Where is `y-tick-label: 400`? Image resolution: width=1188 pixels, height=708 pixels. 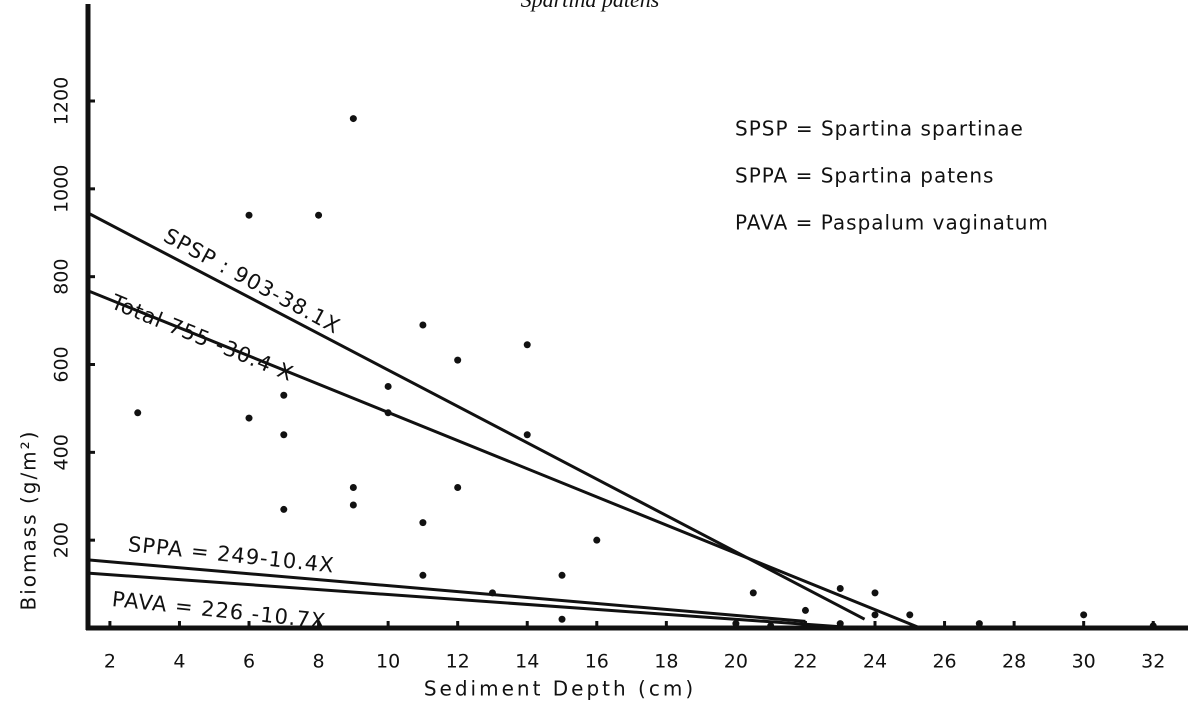
y-tick-label: 400 is located at coordinates (62, 452).